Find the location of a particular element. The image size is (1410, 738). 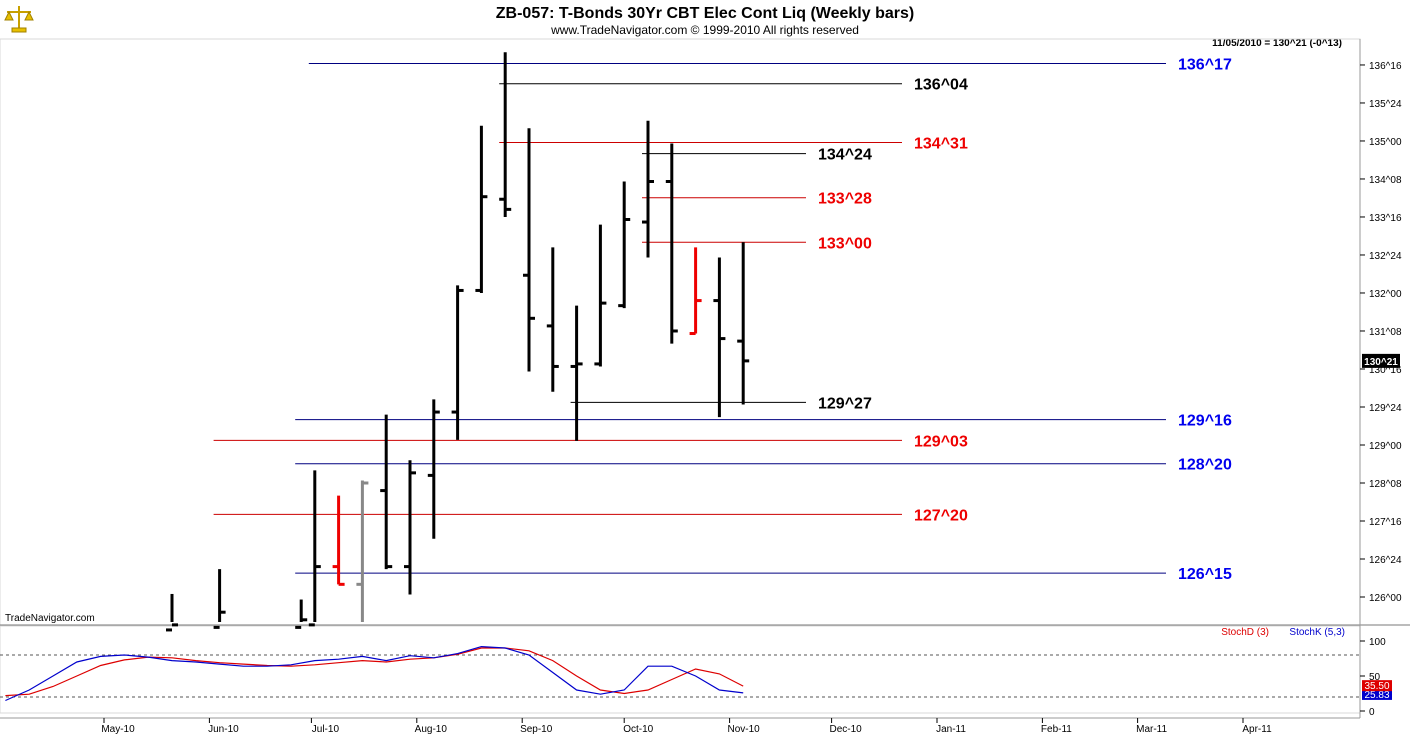

current-price-marker: 130^21 is located at coordinates (1381, 360).